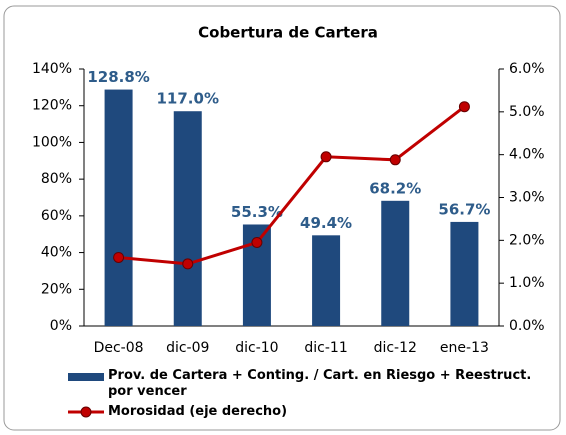  Describe the element at coordinates (395, 348) in the screenshot. I see `x-tick-label: dic-12` at that location.